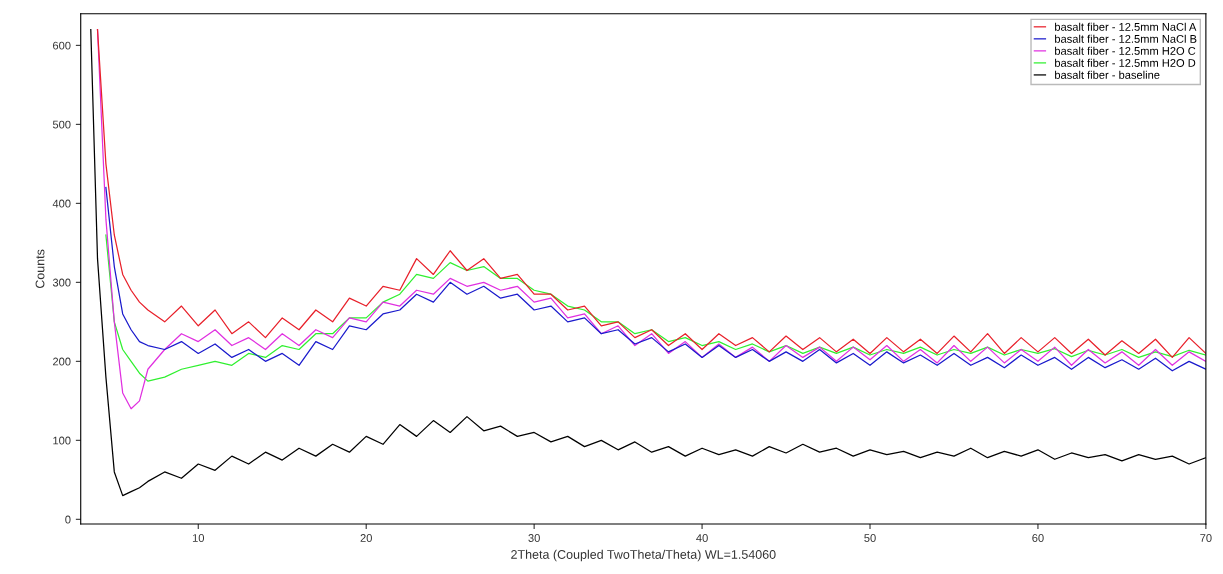  What do you see at coordinates (62, 440) in the screenshot?
I see `y-tick-label: 100` at bounding box center [62, 440].